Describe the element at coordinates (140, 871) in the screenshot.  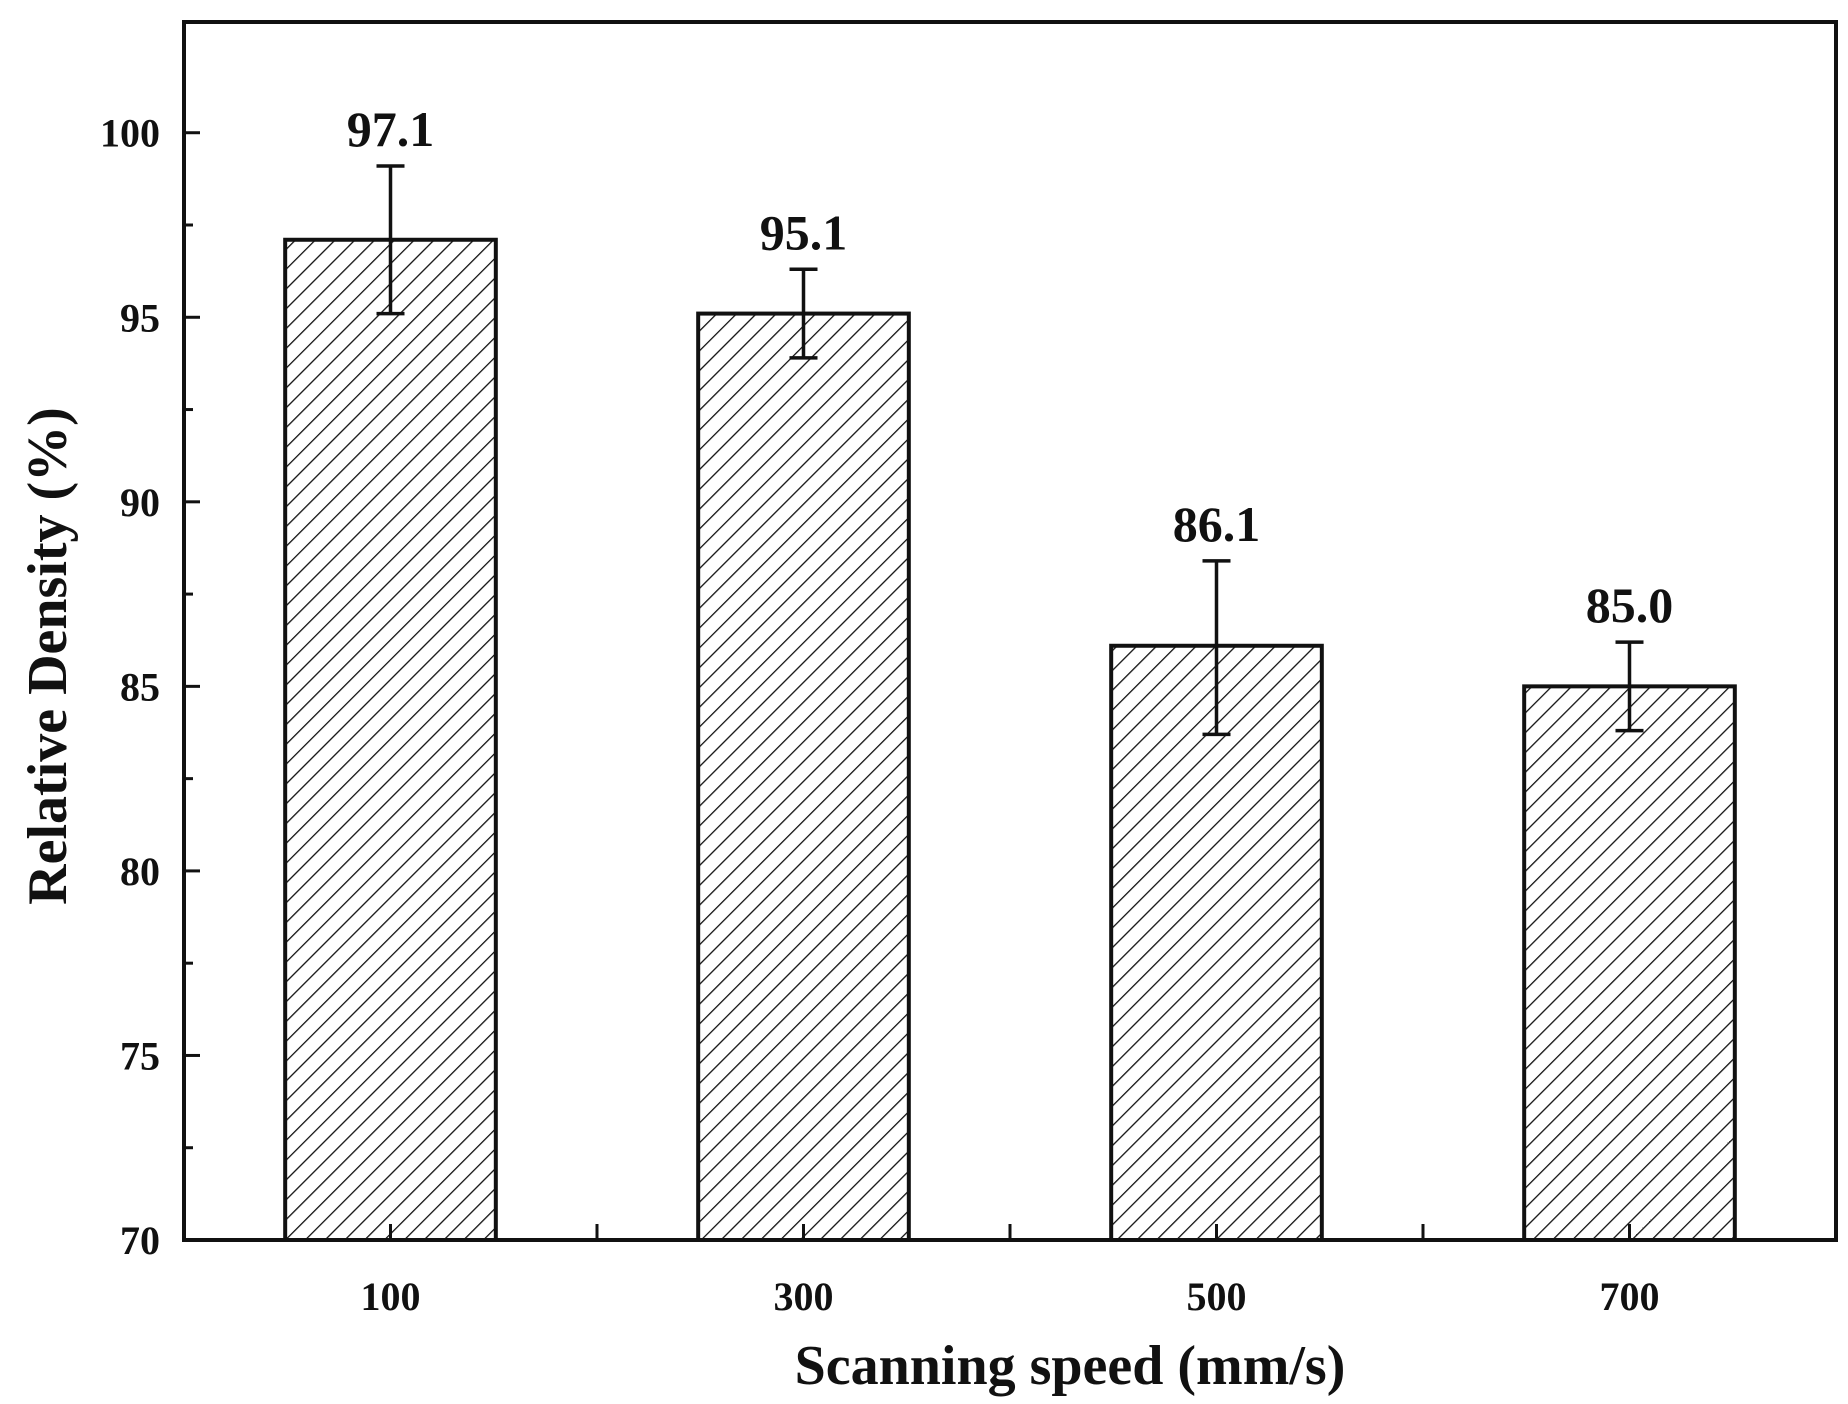
I see `y-tick-label-80: 80` at that location.